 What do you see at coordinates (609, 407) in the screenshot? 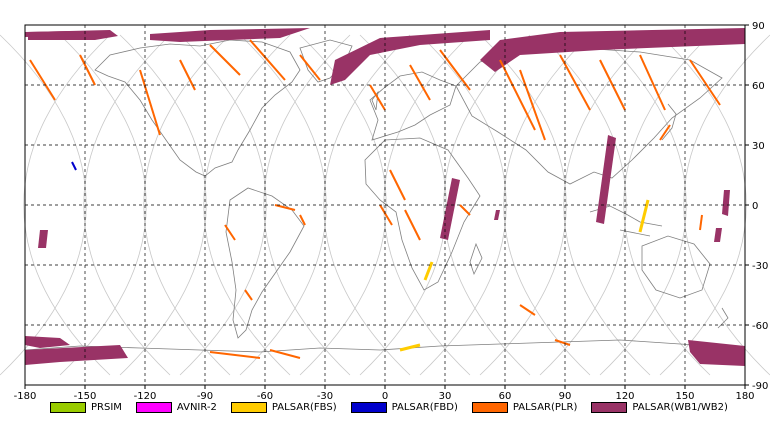
I see `legend-swatch-palsar-wb` at bounding box center [609, 407].